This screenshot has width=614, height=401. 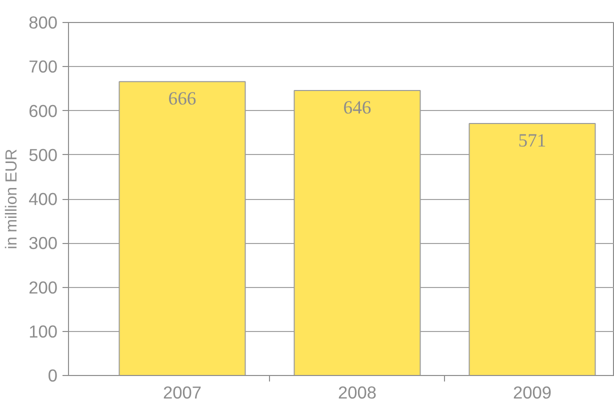 What do you see at coordinates (182, 99) in the screenshot?
I see `data-label: 666` at bounding box center [182, 99].